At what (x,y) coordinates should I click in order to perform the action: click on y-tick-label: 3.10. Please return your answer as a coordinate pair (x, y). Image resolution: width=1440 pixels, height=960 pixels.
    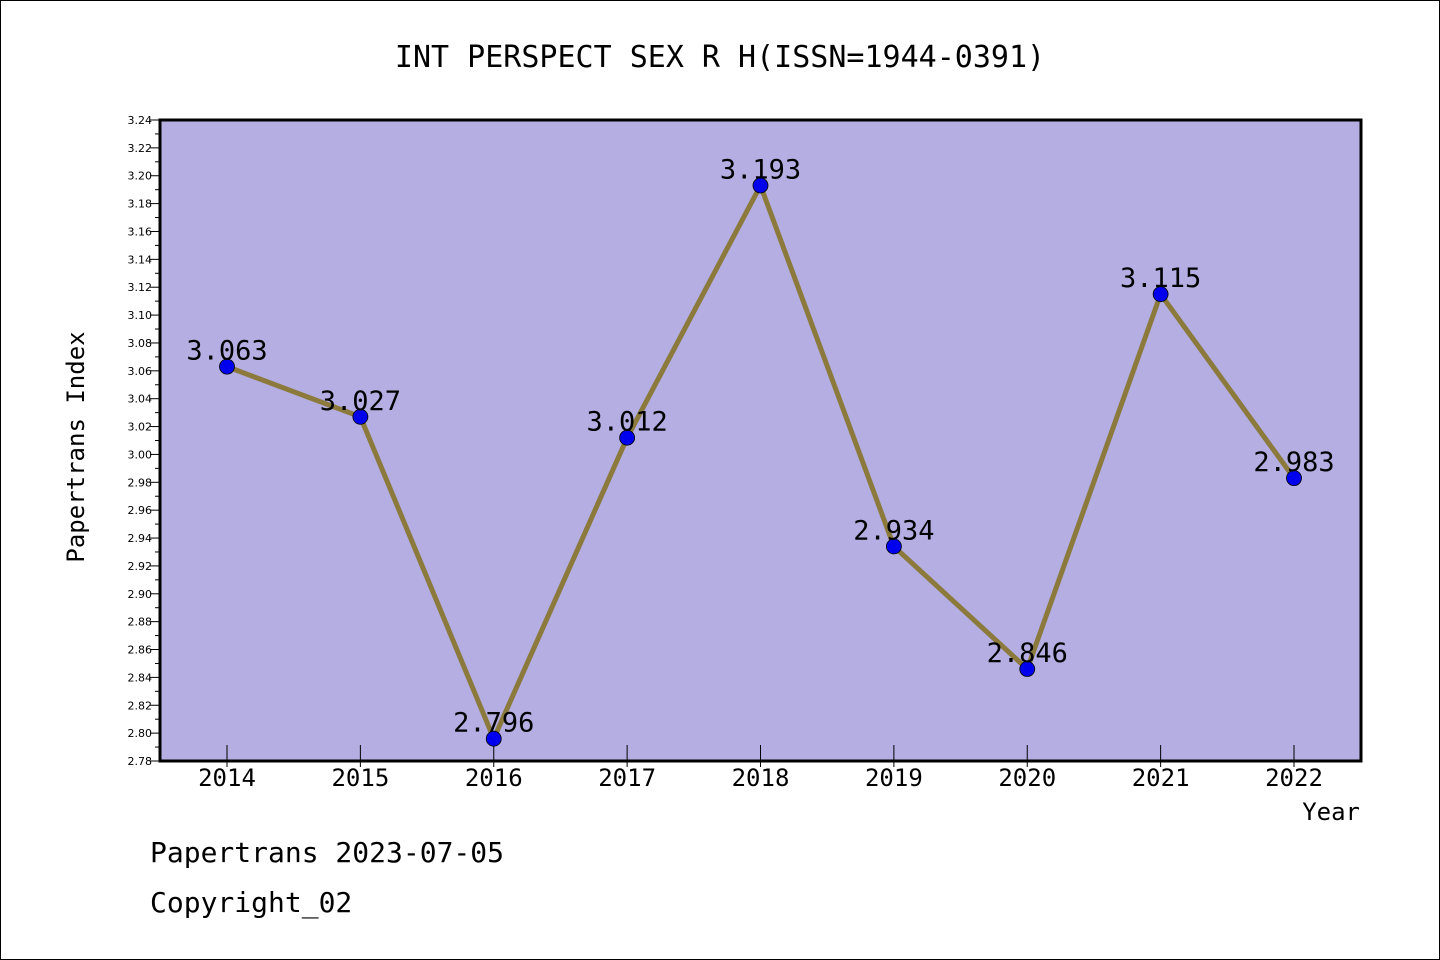
    Looking at the image, I should click on (140, 315).